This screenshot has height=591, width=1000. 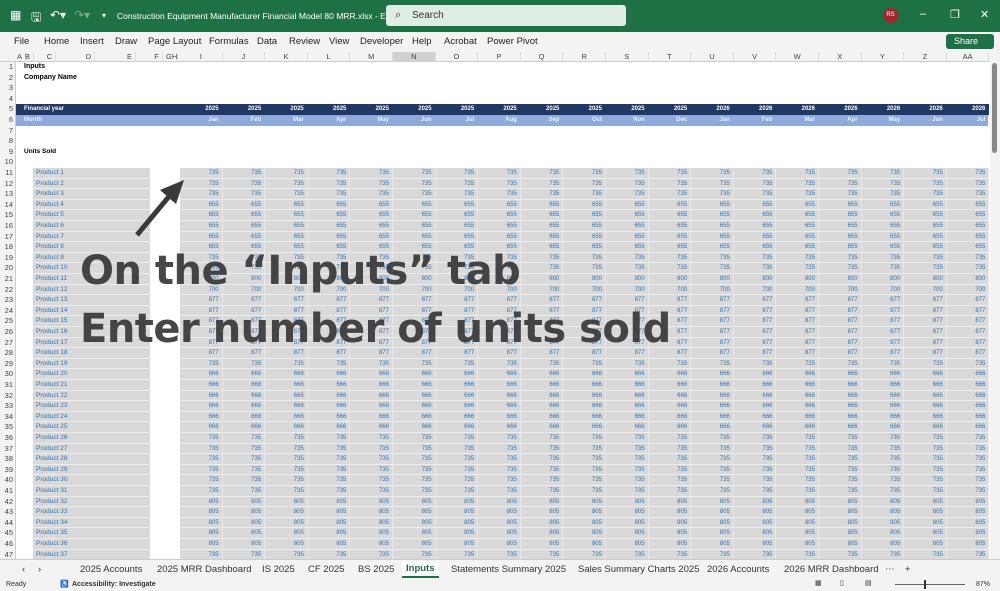 What do you see at coordinates (8, 490) in the screenshot?
I see `row-number: 41` at bounding box center [8, 490].